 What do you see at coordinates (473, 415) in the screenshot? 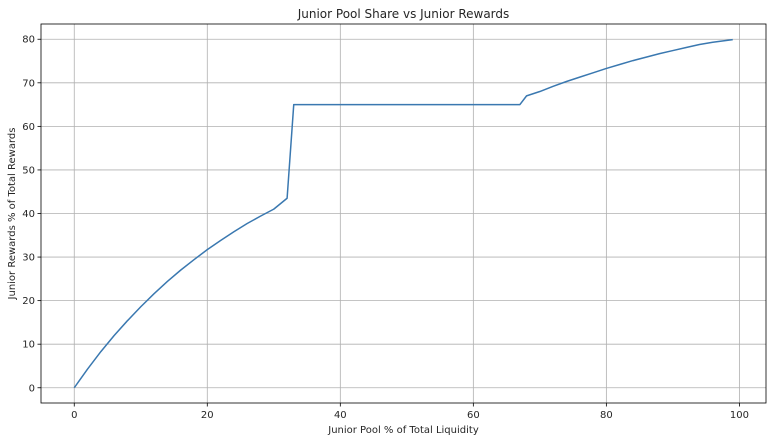
I see `x-tick-label: 60` at bounding box center [473, 415].